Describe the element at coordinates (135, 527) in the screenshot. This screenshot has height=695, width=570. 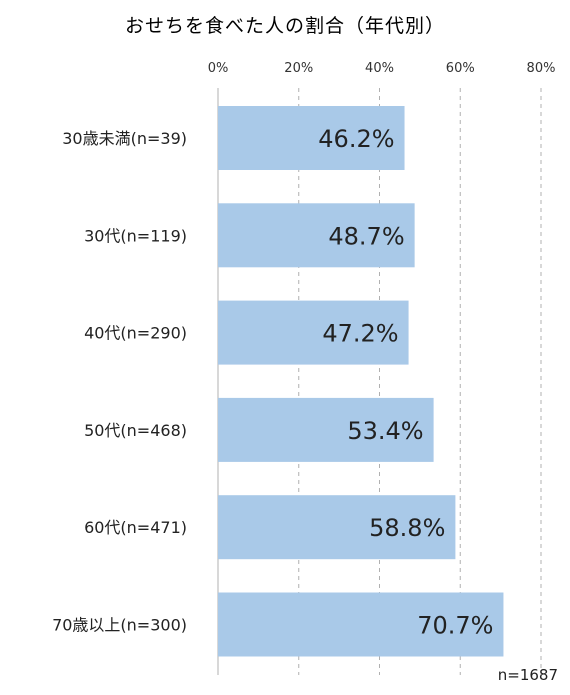
I see `category-label: 60代(n=471)` at that location.